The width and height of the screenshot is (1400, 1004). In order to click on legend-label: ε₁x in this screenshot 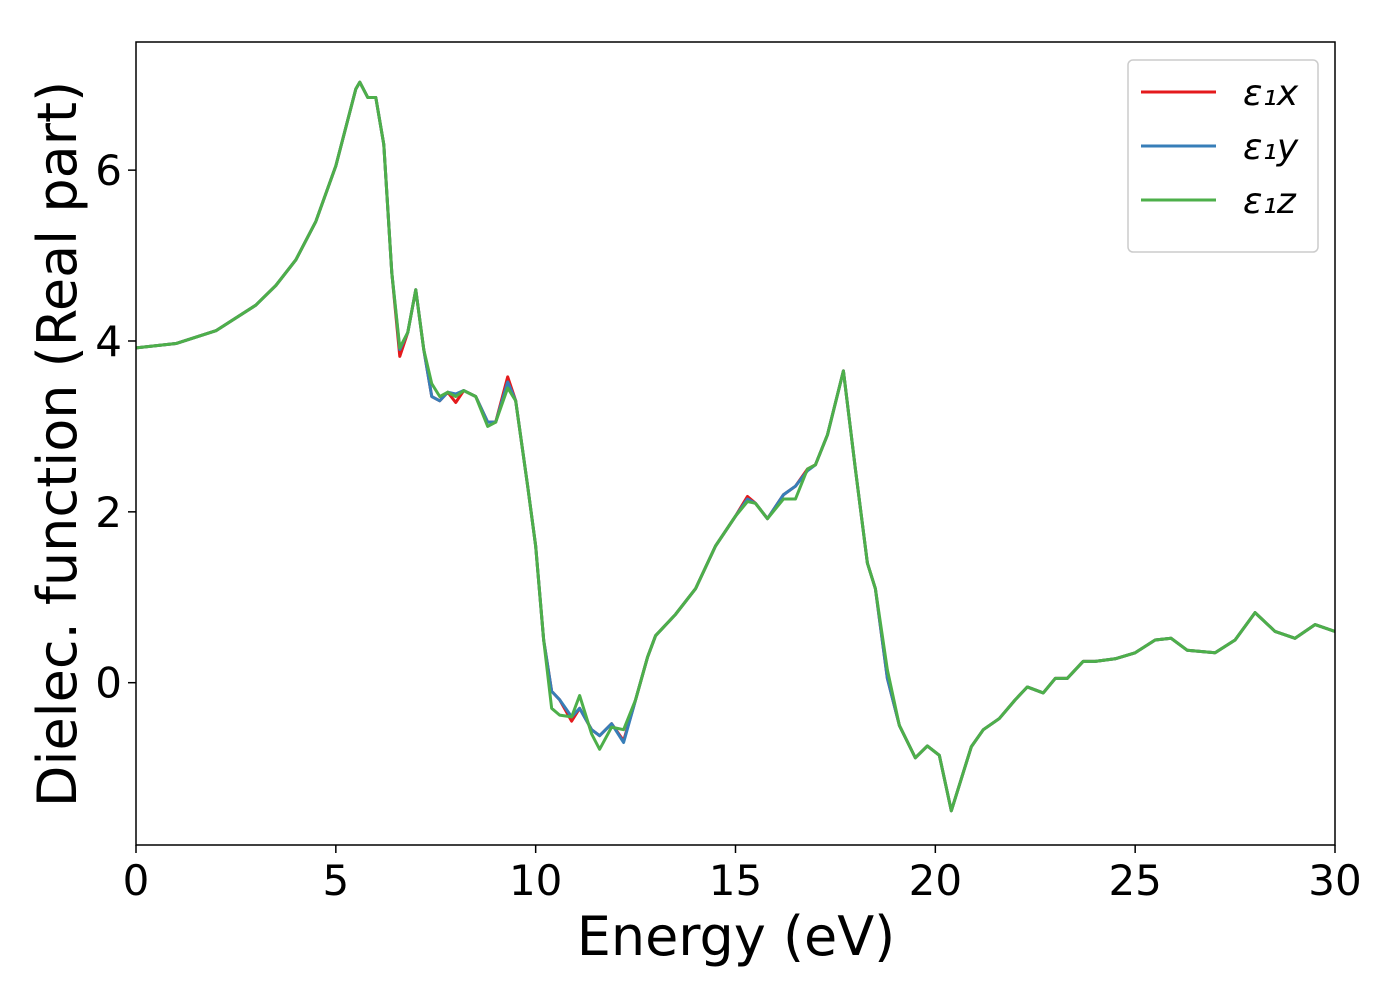, I will do `click(1271, 93)`.